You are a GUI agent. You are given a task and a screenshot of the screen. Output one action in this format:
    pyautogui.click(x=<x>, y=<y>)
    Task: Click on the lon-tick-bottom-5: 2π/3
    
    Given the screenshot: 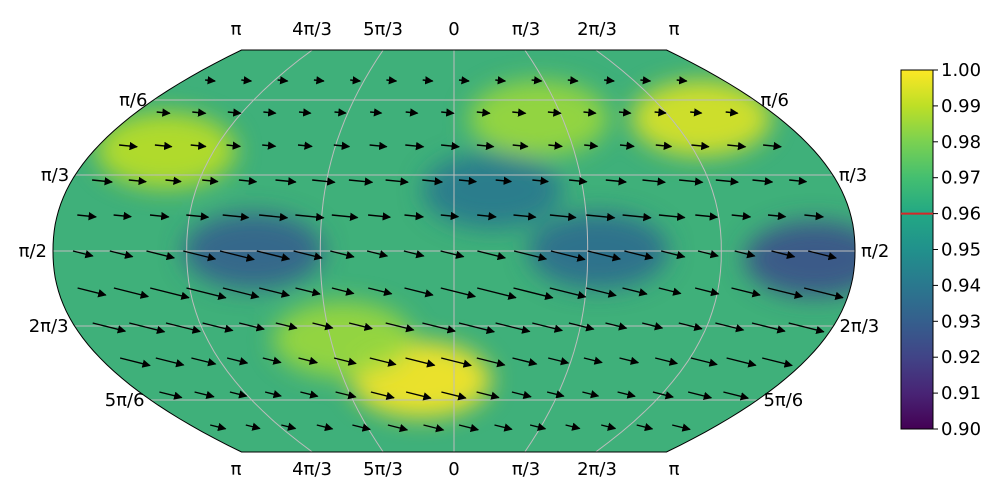 What is the action you would take?
    pyautogui.click(x=597, y=469)
    